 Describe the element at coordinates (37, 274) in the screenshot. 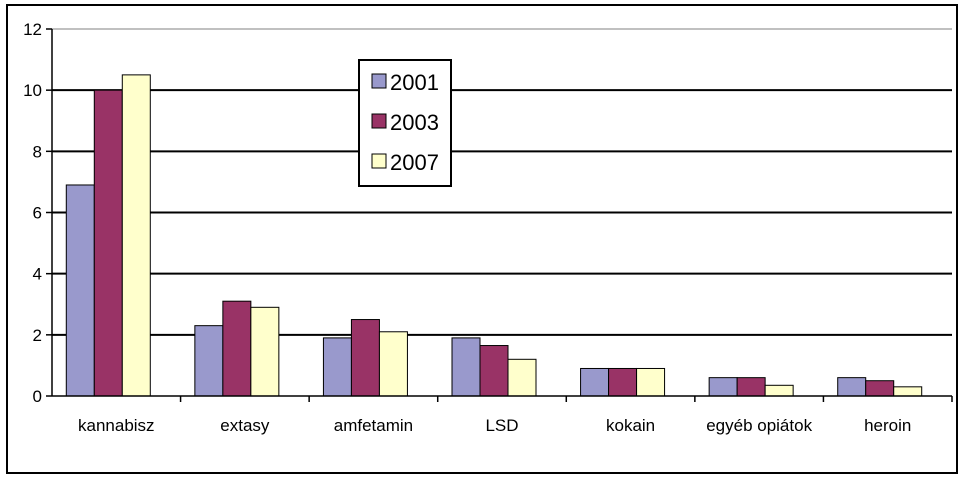

I see `y-tick-label: 4` at that location.